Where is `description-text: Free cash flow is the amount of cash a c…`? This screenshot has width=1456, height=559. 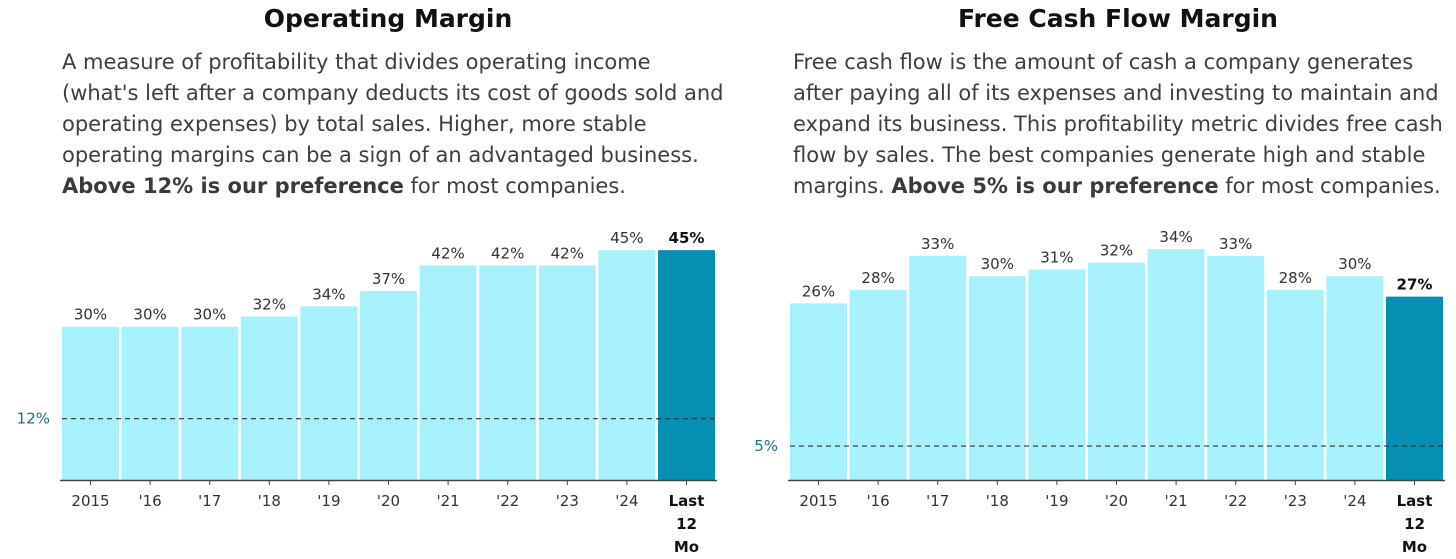
description-text: Free cash flow is the amount of cash a c… is located at coordinates (1118, 124).